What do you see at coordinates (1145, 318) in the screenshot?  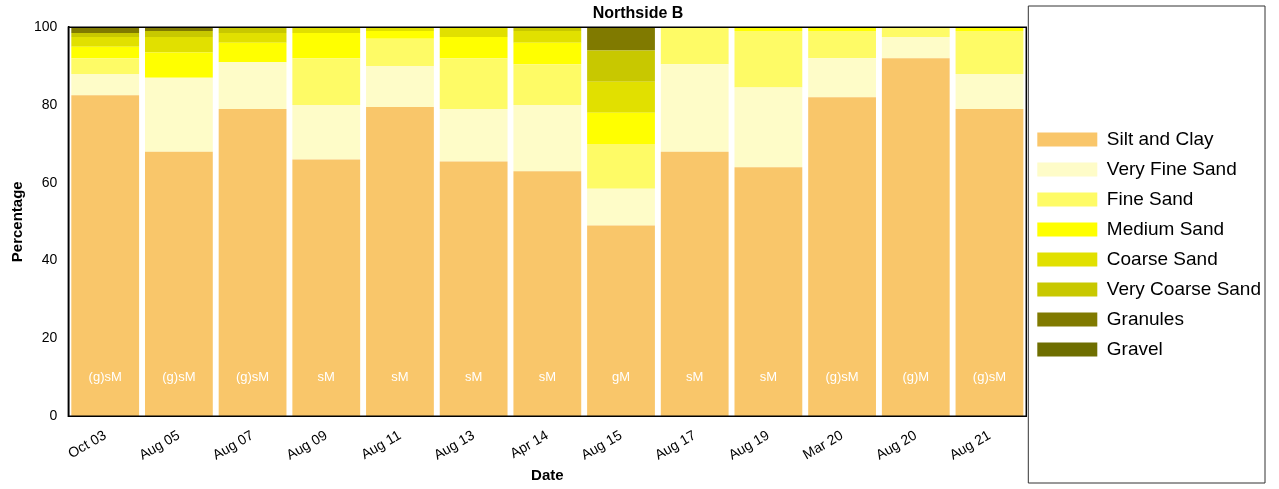 I see `legend-label: Granules` at bounding box center [1145, 318].